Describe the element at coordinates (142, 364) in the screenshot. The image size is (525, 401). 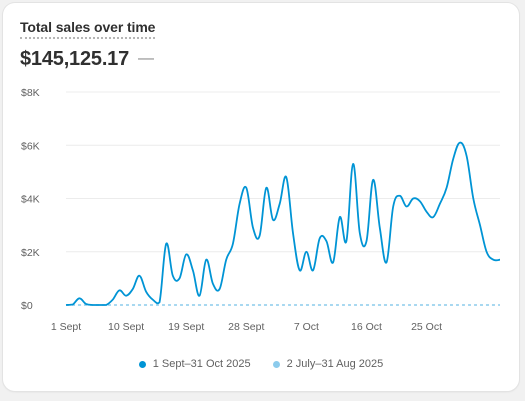
I see `legend-current-dot` at that location.